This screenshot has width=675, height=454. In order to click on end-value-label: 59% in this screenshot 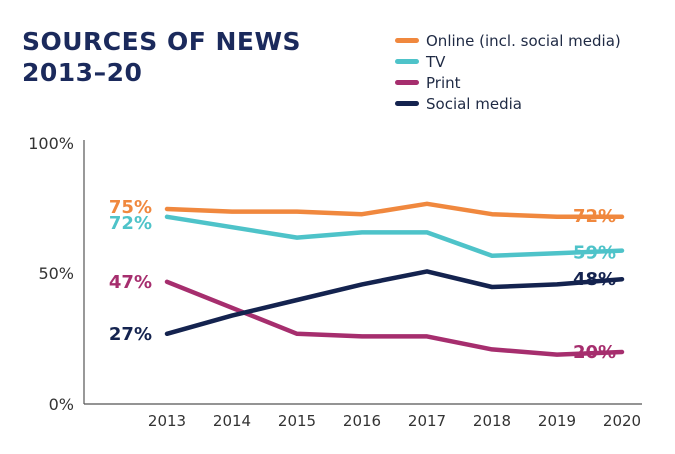, I will do `click(594, 253)`.